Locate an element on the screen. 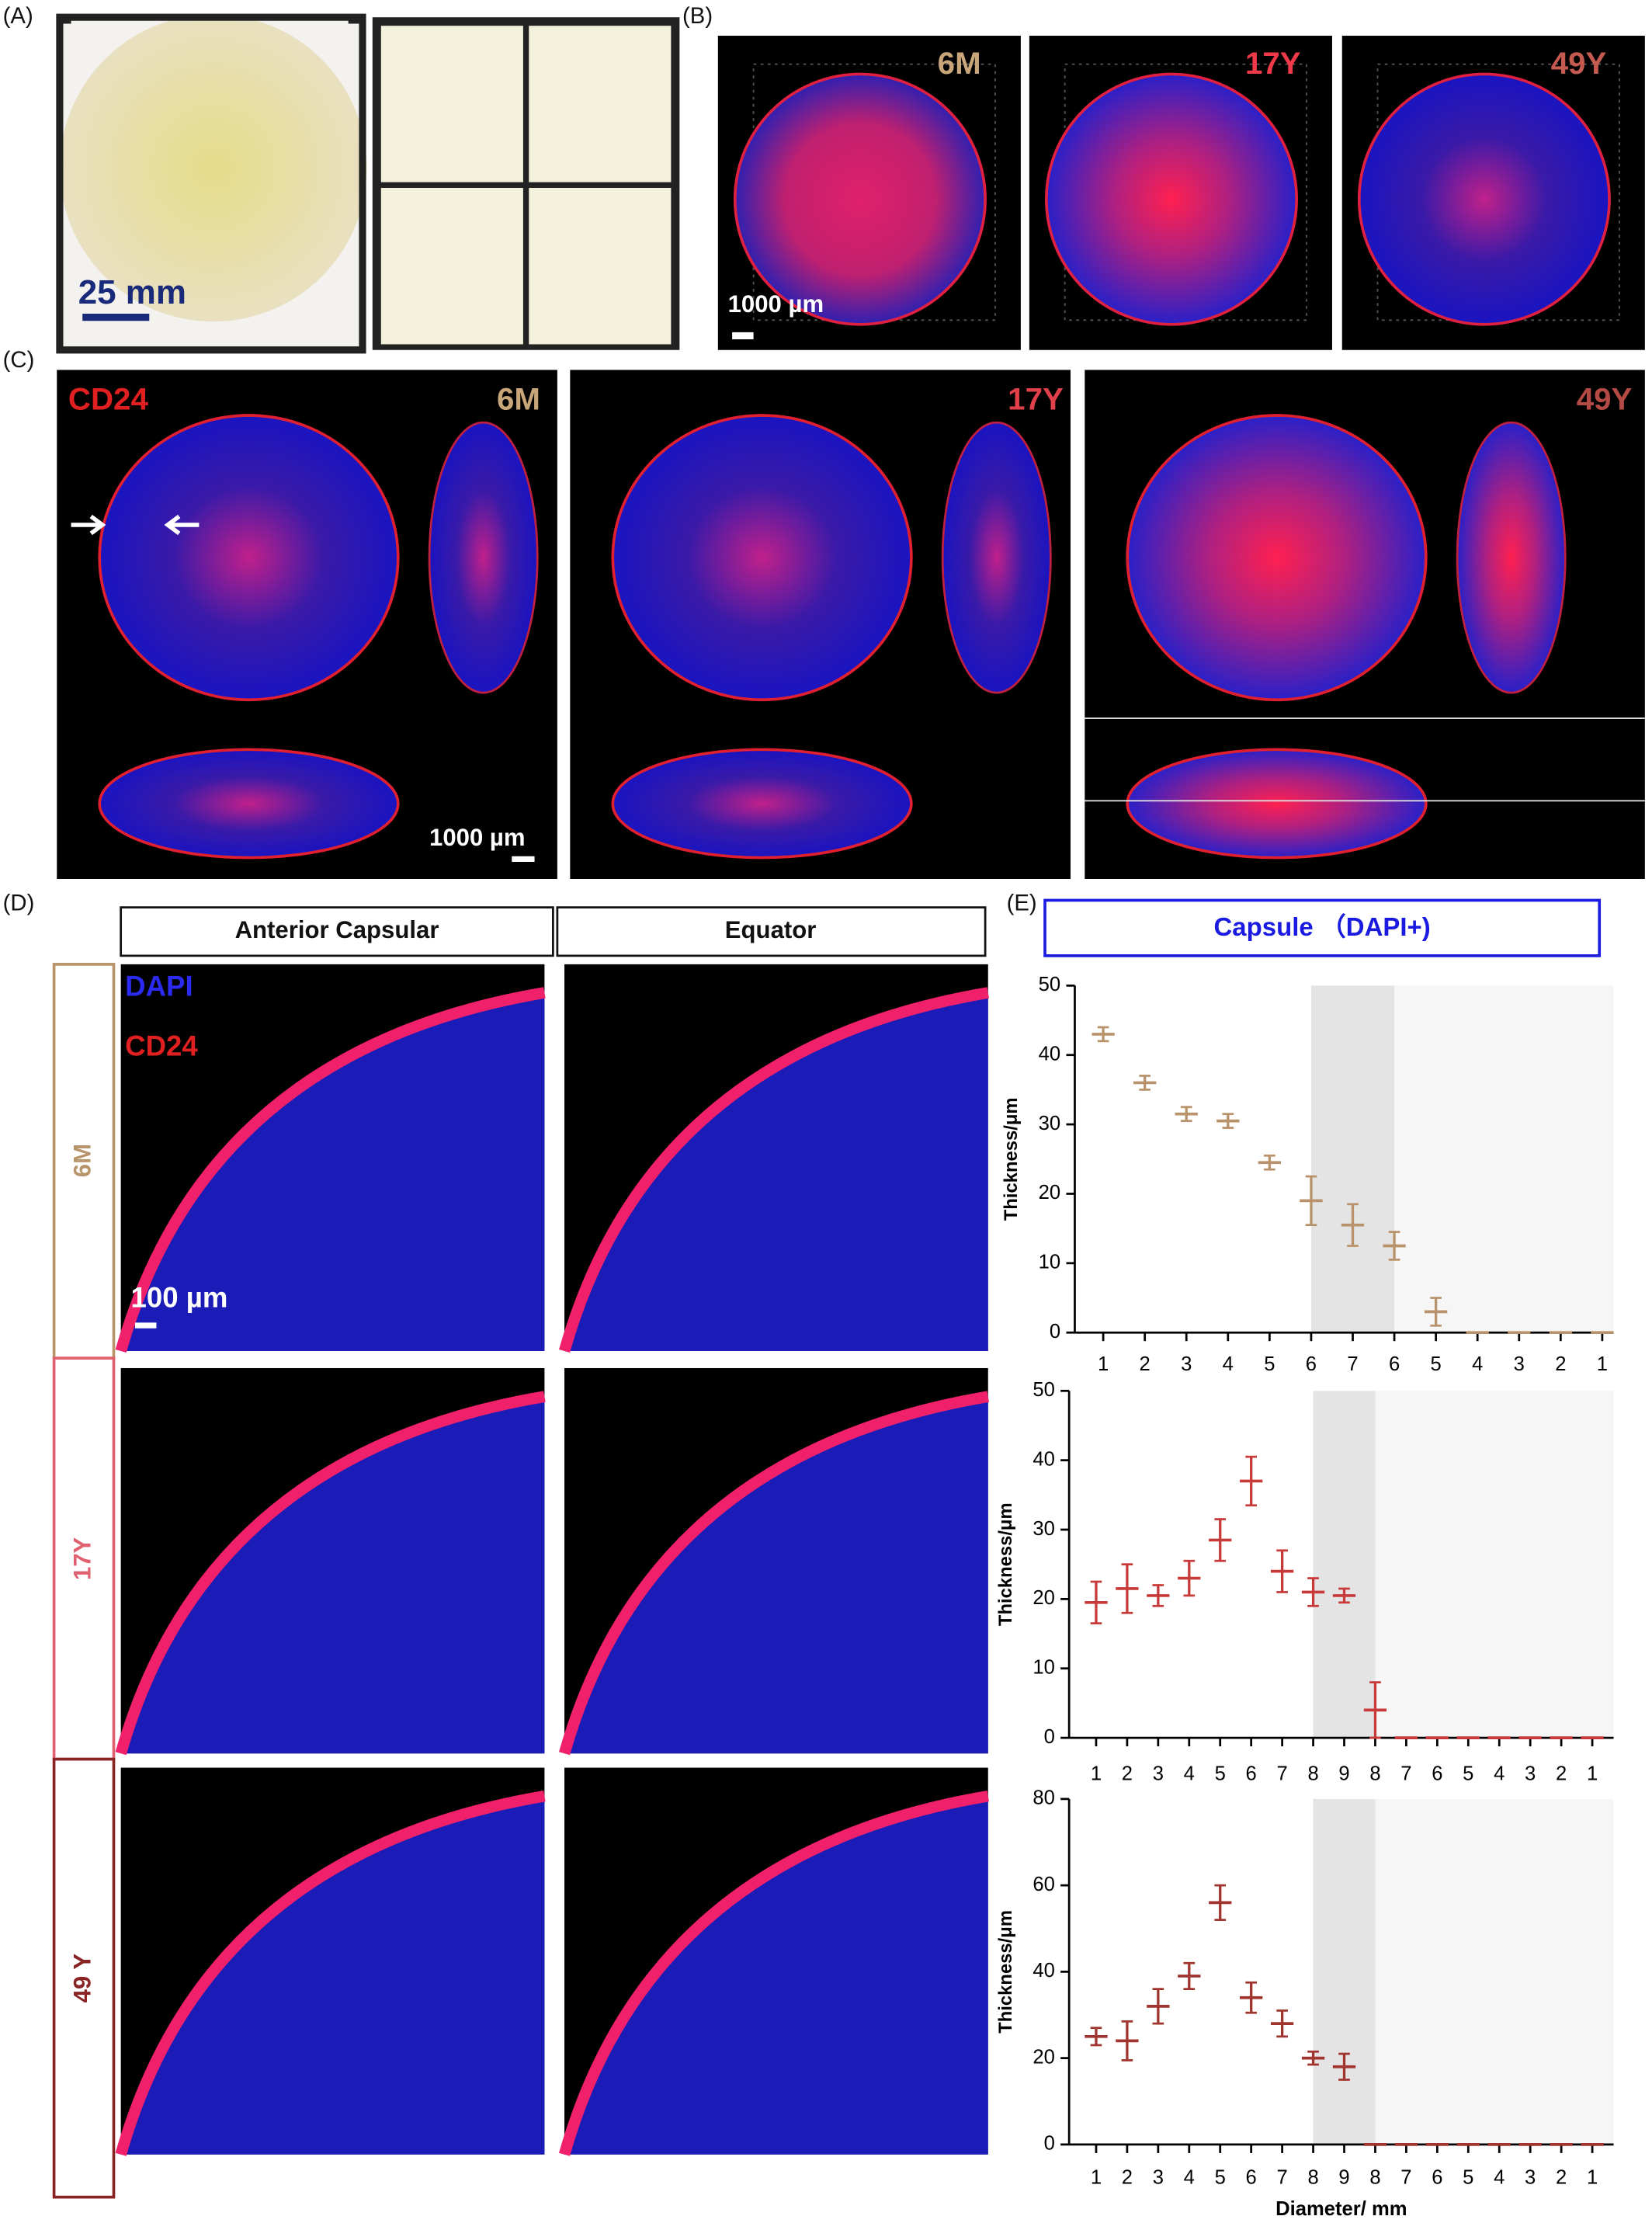 The height and width of the screenshot is (2230, 1652). y-tick-label: 30 is located at coordinates (1043, 1529).